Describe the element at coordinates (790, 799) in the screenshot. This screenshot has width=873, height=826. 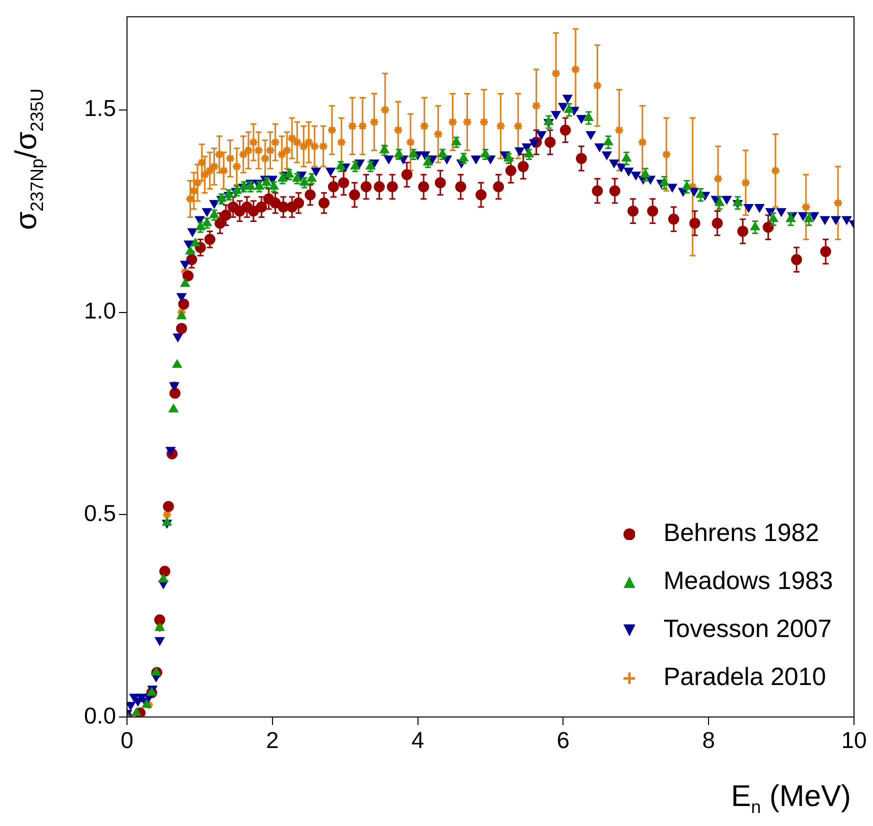
I see `x-axis-title: E$_{n}$ (MeV)` at that location.